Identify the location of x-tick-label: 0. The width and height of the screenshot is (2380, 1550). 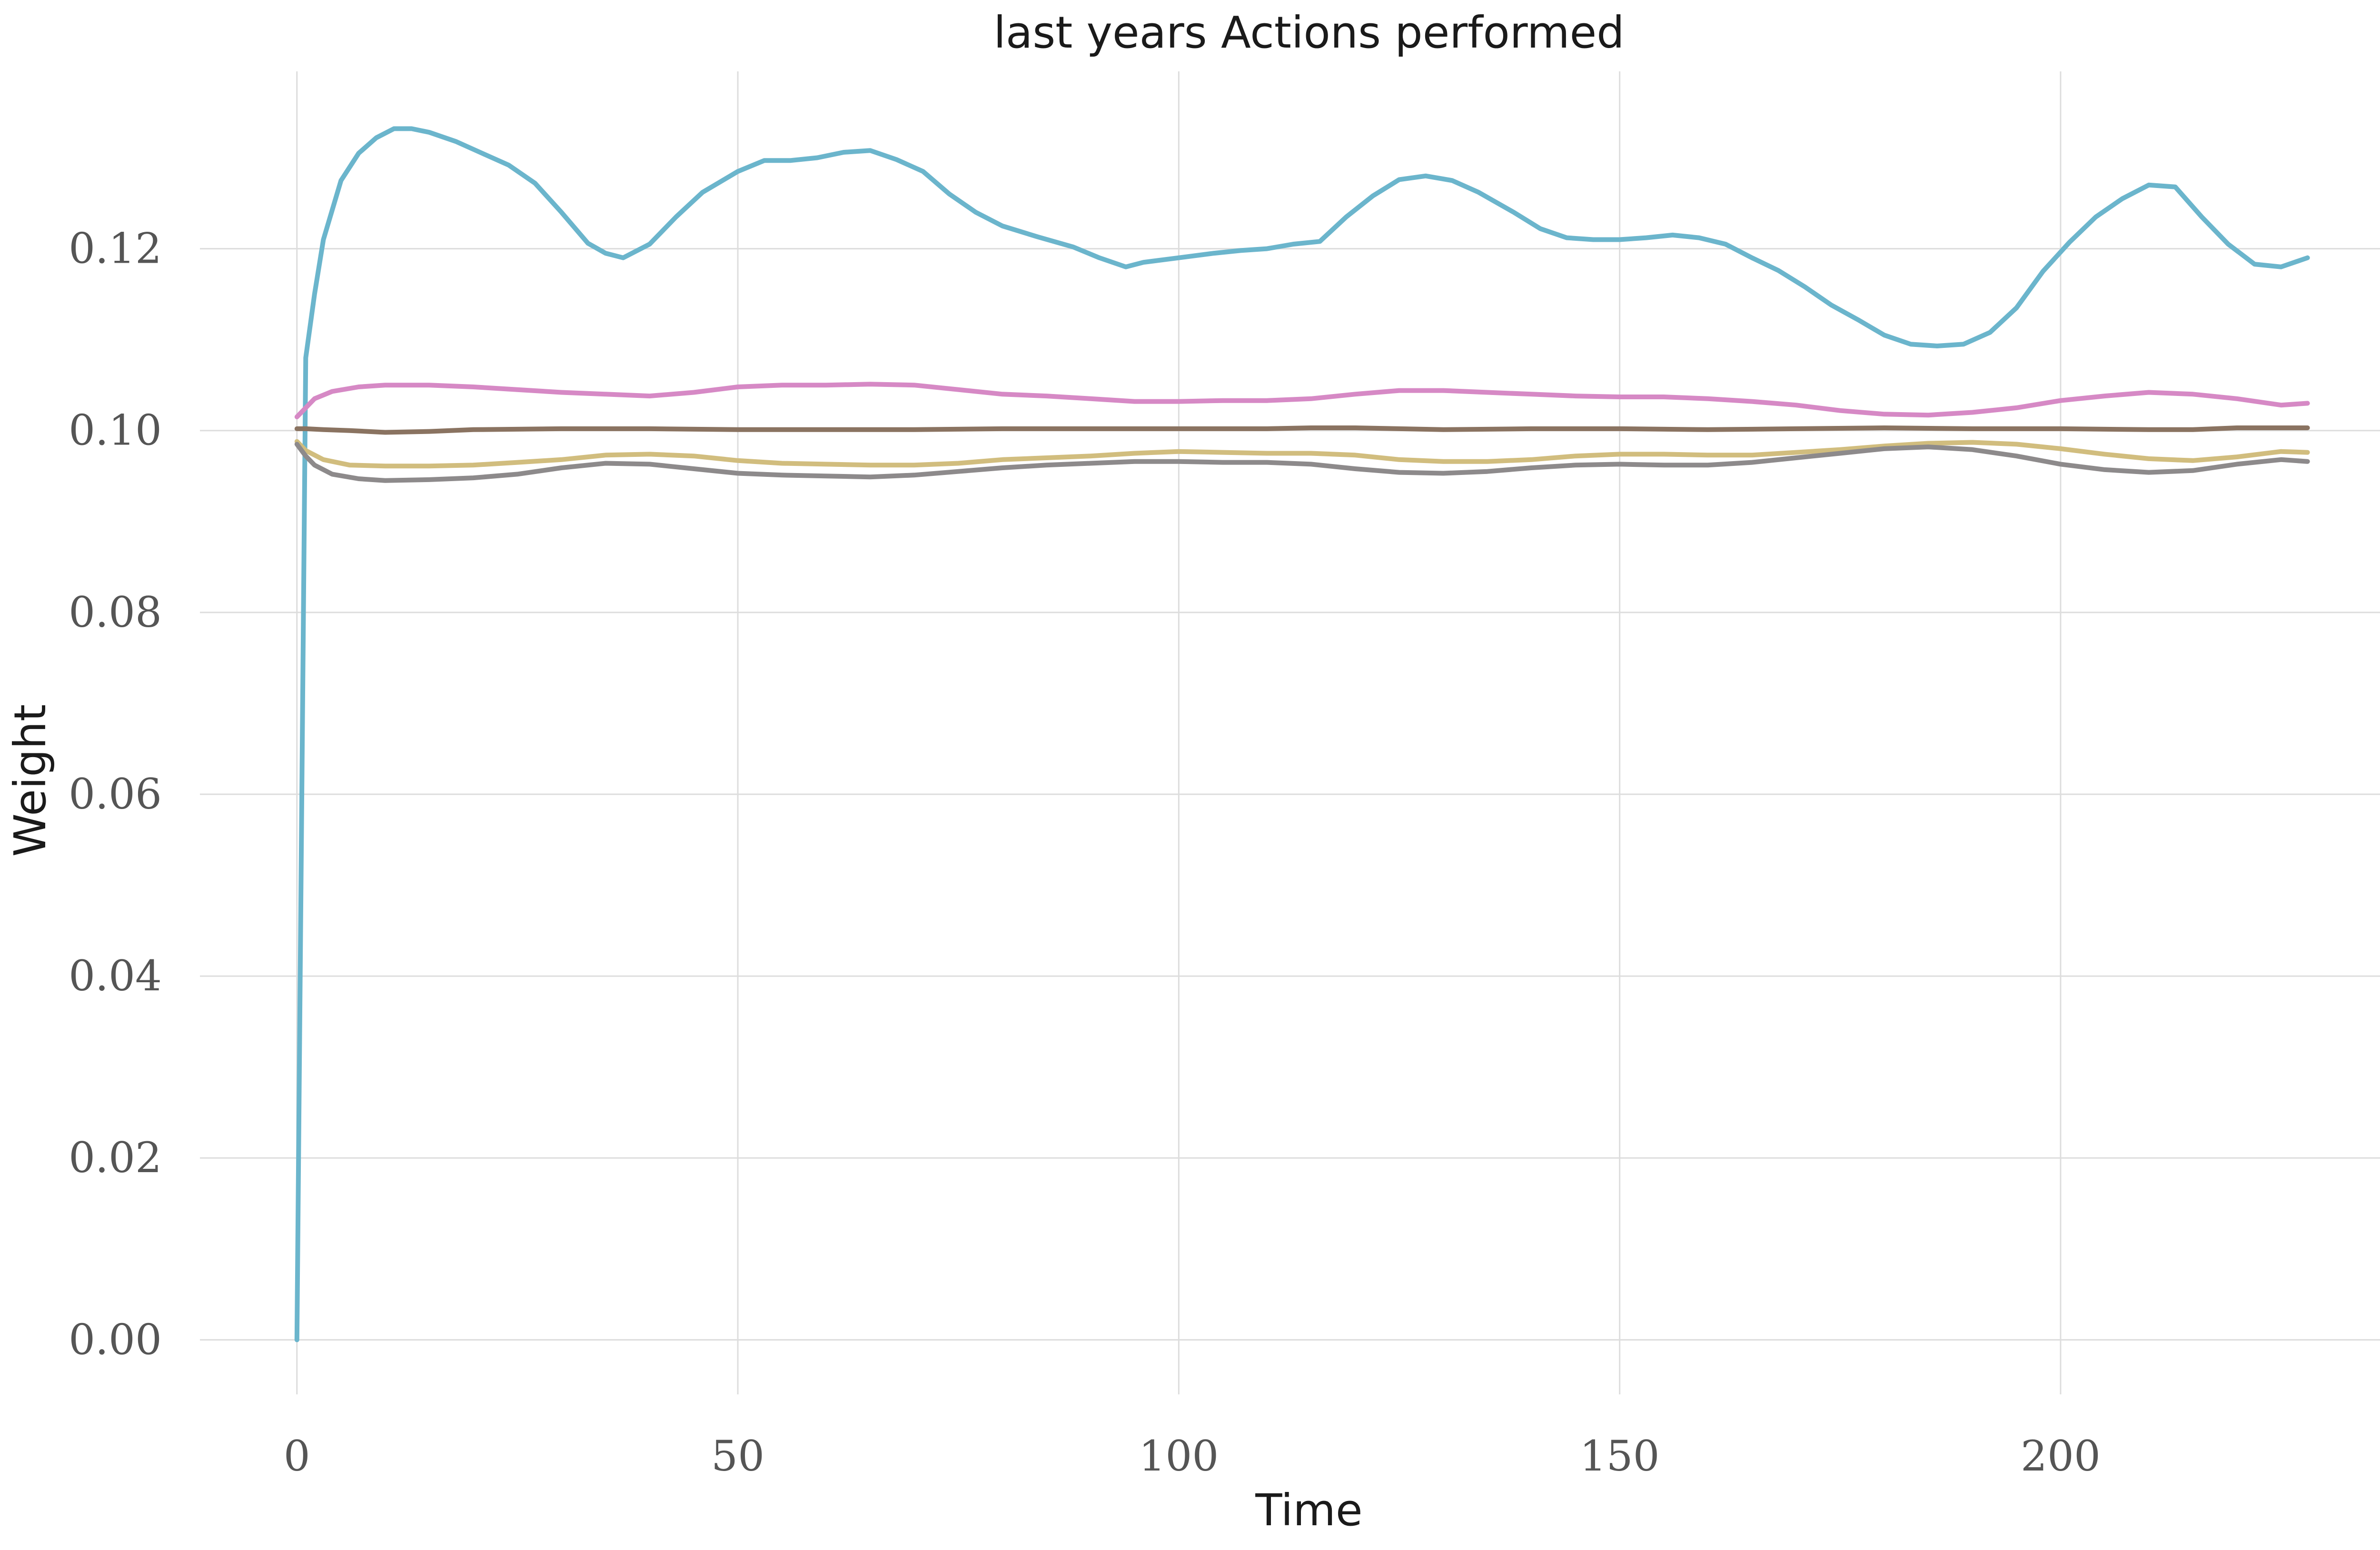
(297, 1456).